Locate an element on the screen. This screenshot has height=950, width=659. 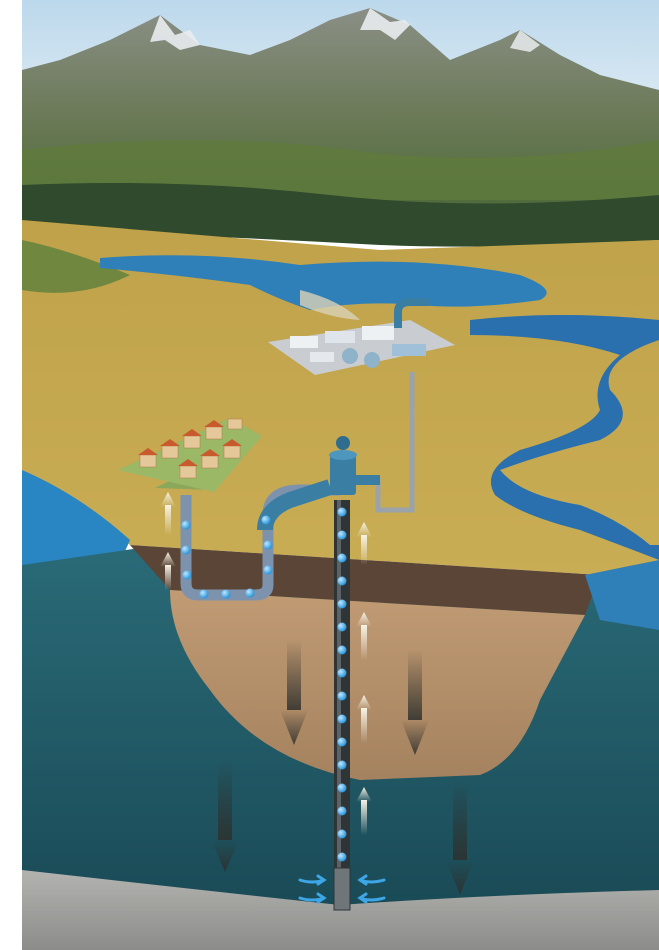
distribution-pipe is located at coordinates (260, 542).